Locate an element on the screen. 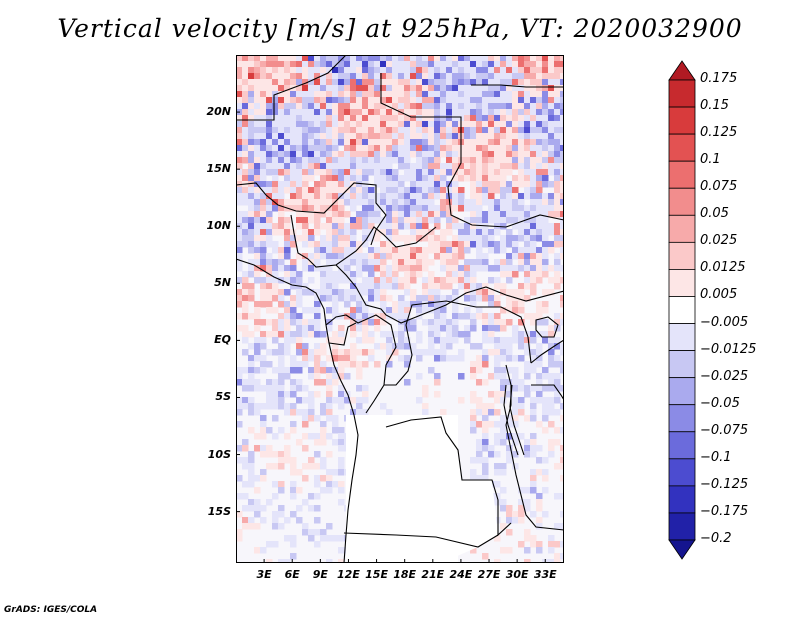 The width and height of the screenshot is (800, 618). border-sudan-east is located at coordinates (517, 86).